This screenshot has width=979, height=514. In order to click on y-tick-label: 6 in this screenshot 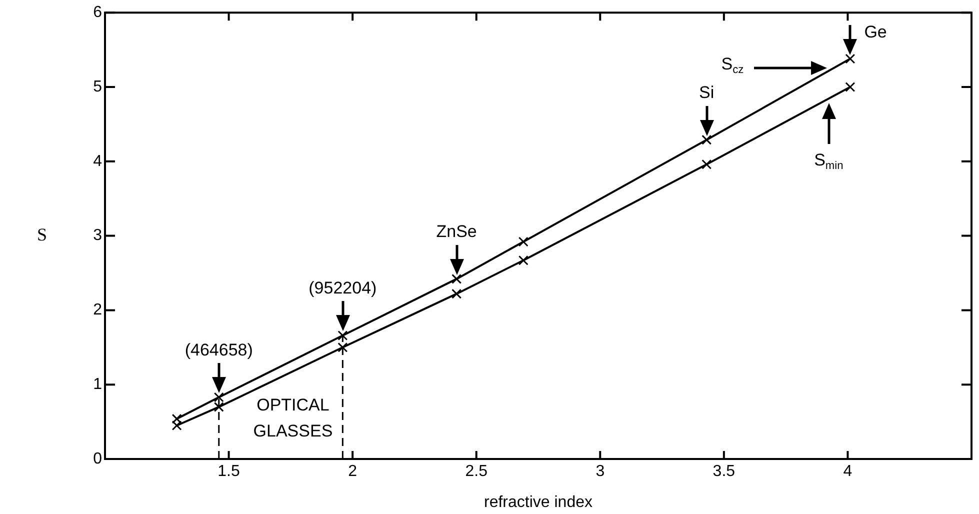, I will do `click(97, 13)`.